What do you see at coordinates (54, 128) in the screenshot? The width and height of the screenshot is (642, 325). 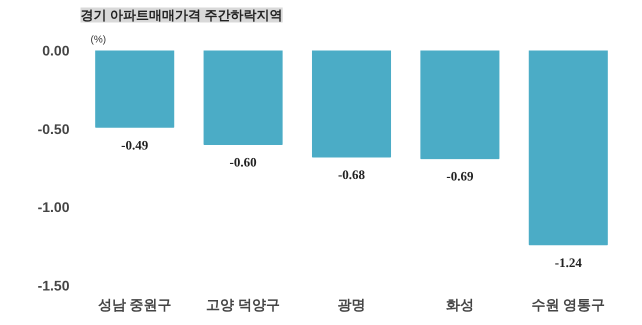 I see `y-tick-label: -0.50` at bounding box center [54, 128].